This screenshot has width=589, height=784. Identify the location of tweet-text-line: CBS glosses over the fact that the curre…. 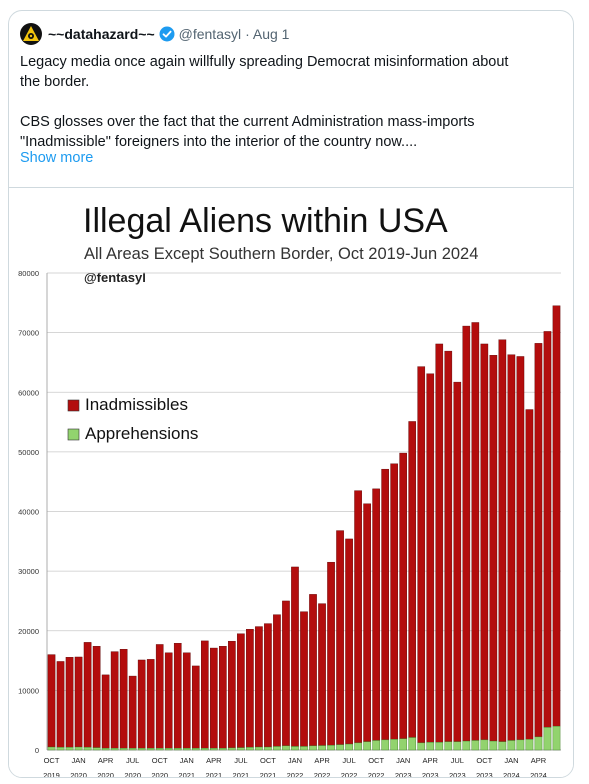
(247, 122).